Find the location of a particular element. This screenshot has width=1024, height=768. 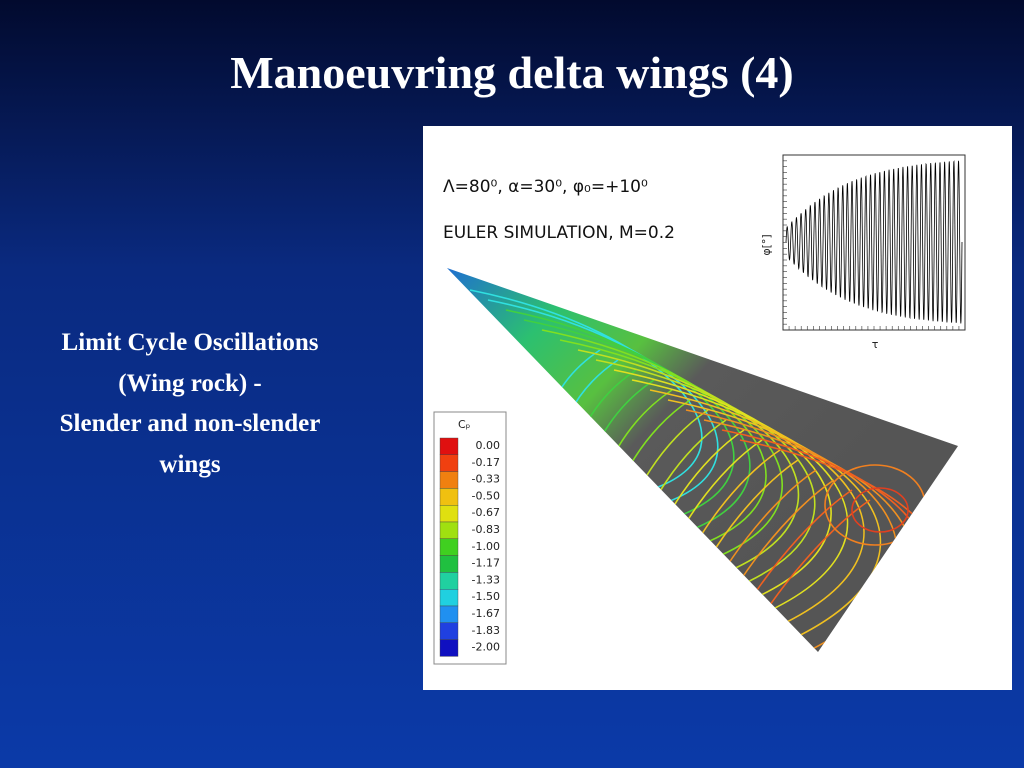

legend-label: -0.83 is located at coordinates (486, 529).